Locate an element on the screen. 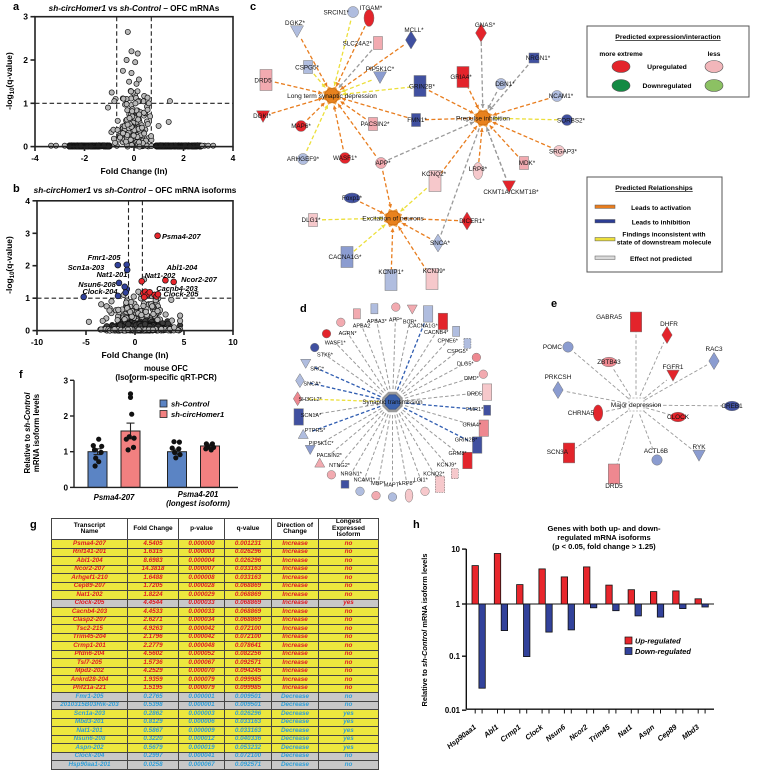 The width and height of the screenshot is (760, 777). svg-text: CLOCK is located at coordinates (678, 417).